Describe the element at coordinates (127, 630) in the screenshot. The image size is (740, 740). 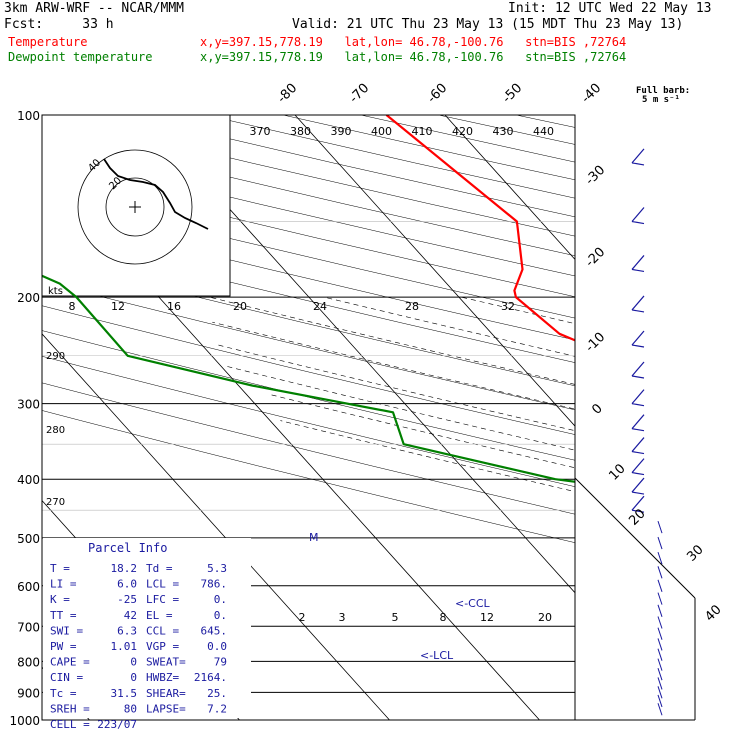
I see `parcel-row-value: 6.3` at that location.